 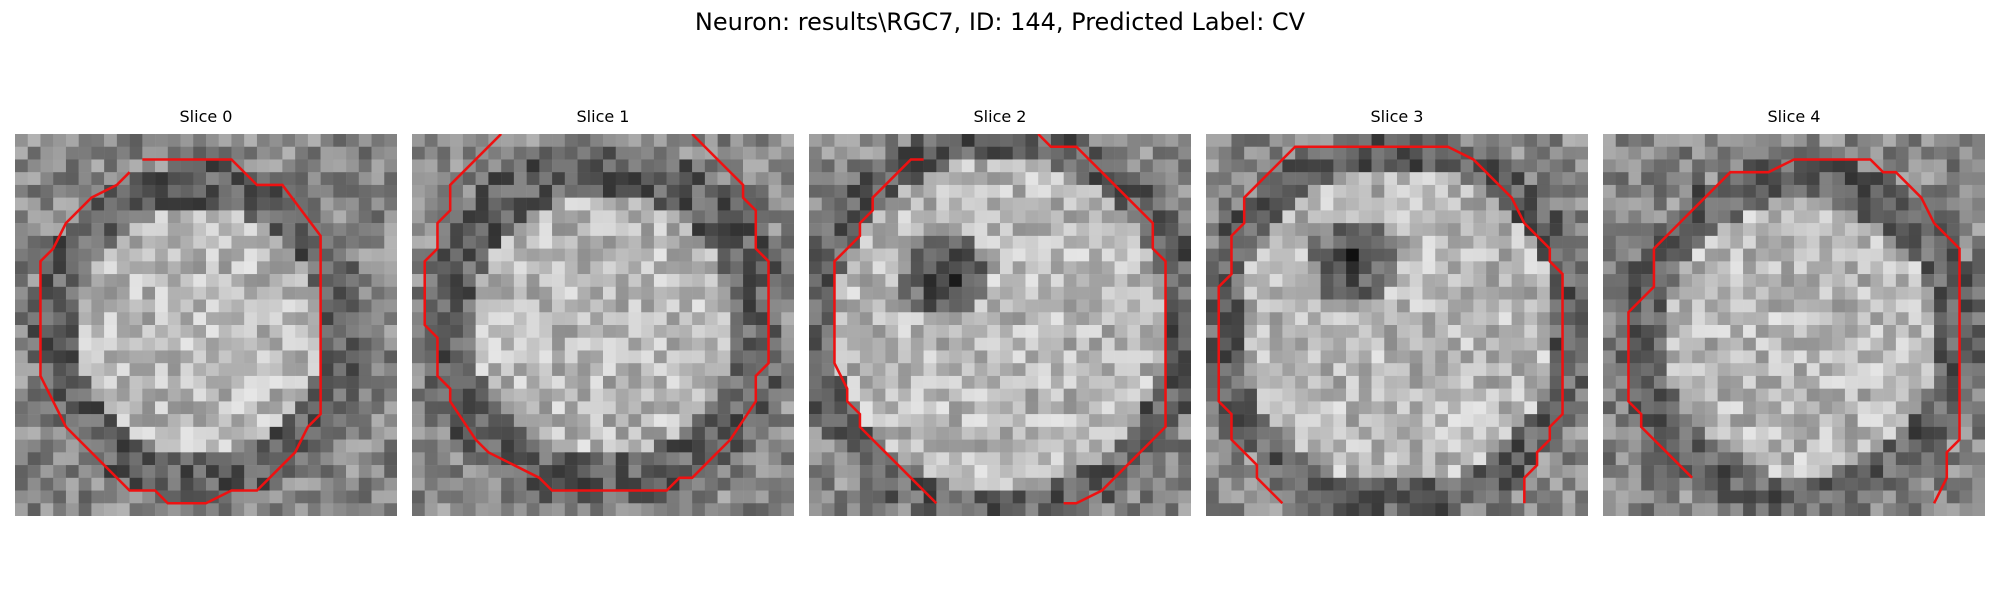 I want to click on slice-panel-2: Slice 2, so click(x=1000, y=311).